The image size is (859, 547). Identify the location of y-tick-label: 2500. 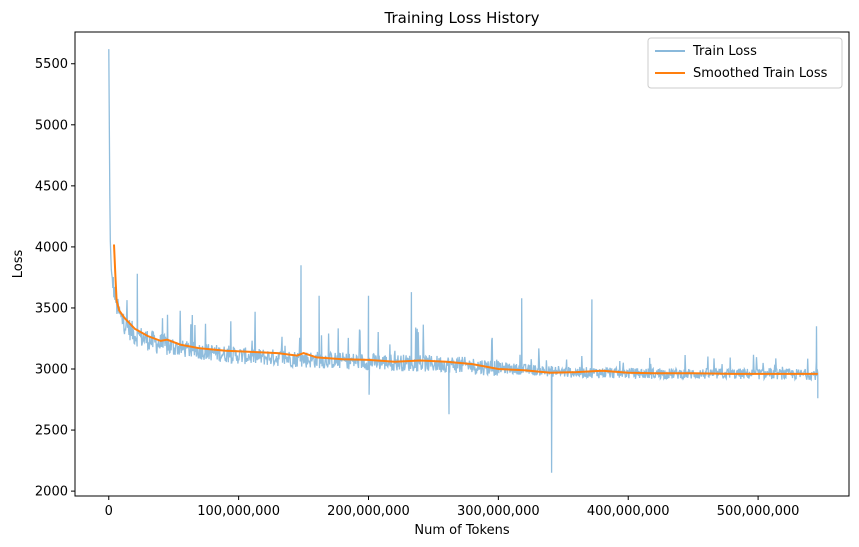
(51, 431).